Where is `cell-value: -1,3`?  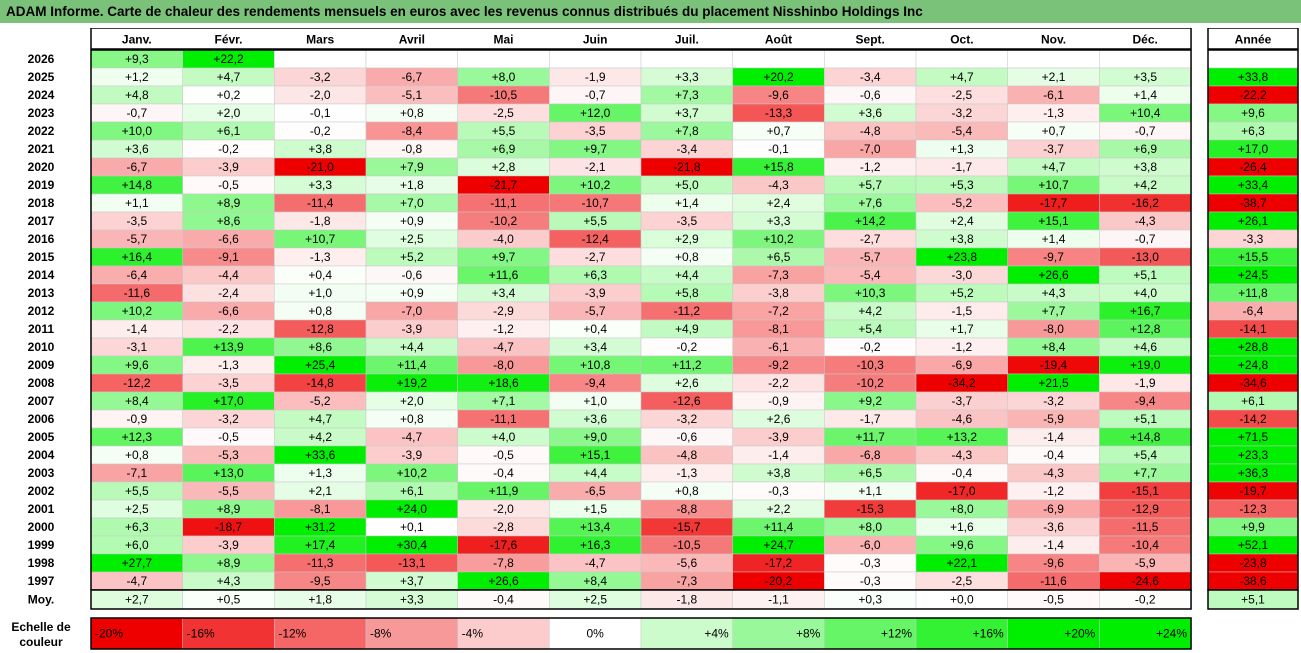
cell-value: -1,3 is located at coordinates (687, 473).